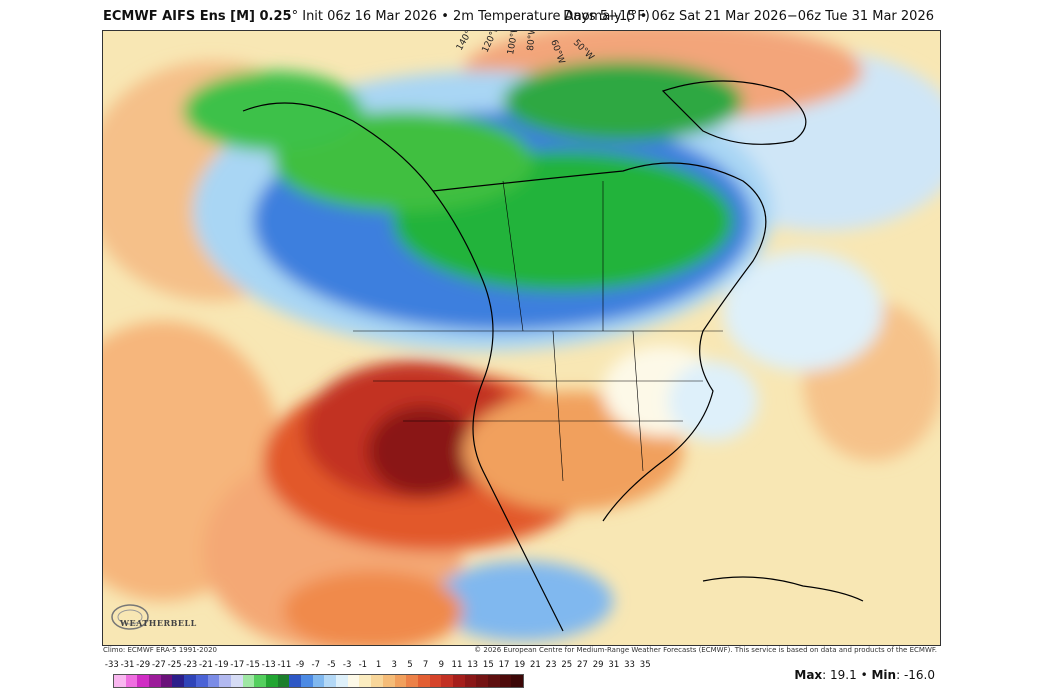 The width and height of the screenshot is (1041, 700). I want to click on colorbar-tick-label: -15, so click(253, 665).